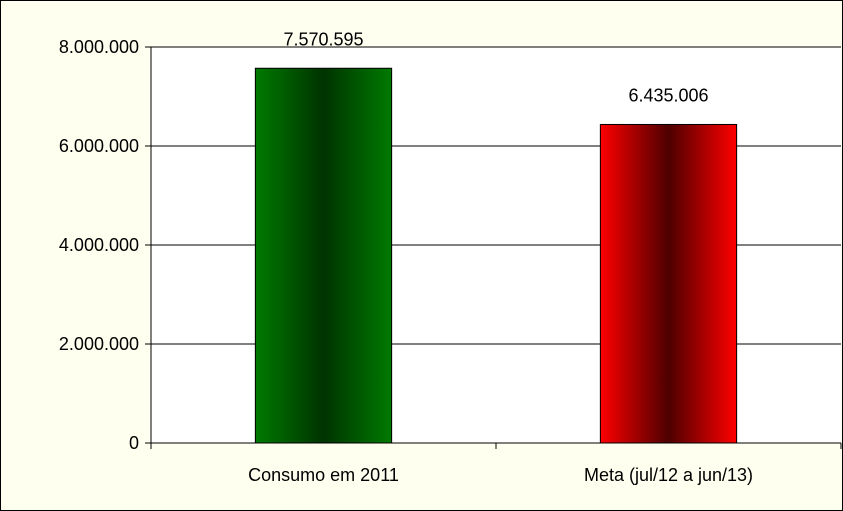 This screenshot has width=843, height=511. What do you see at coordinates (134, 443) in the screenshot?
I see `y-tick-label: 0` at bounding box center [134, 443].